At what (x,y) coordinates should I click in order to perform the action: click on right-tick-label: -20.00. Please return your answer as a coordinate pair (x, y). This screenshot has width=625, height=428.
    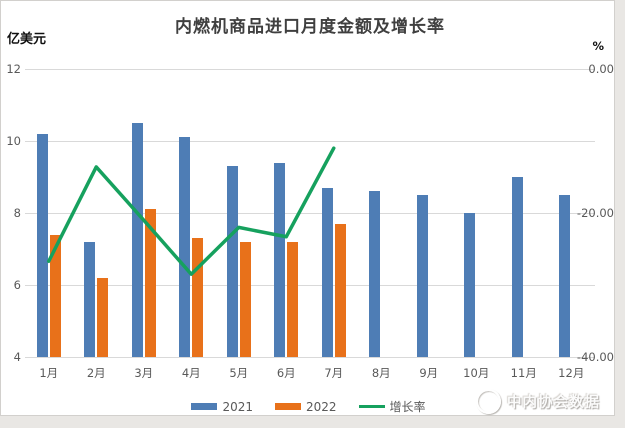
    Looking at the image, I should click on (595, 213).